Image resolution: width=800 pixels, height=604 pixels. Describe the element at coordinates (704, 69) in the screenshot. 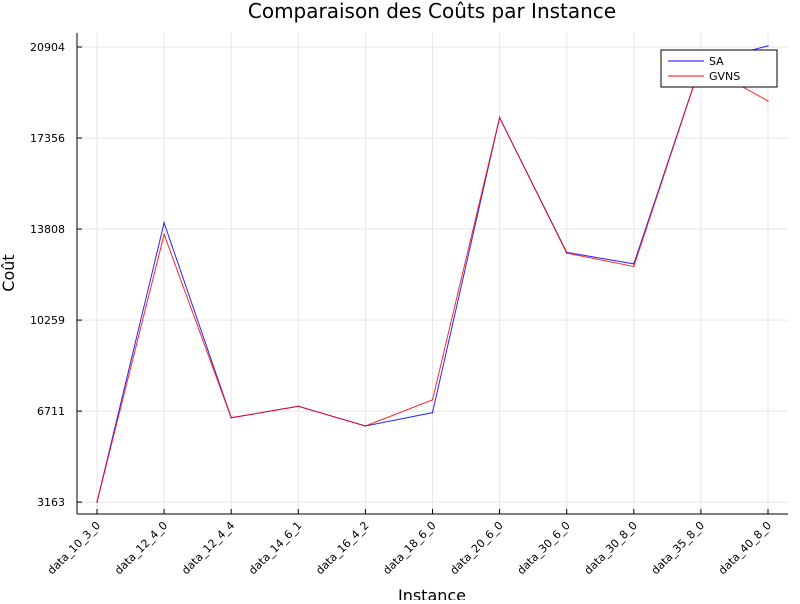

I see `legend-items: SA GVNS` at that location.